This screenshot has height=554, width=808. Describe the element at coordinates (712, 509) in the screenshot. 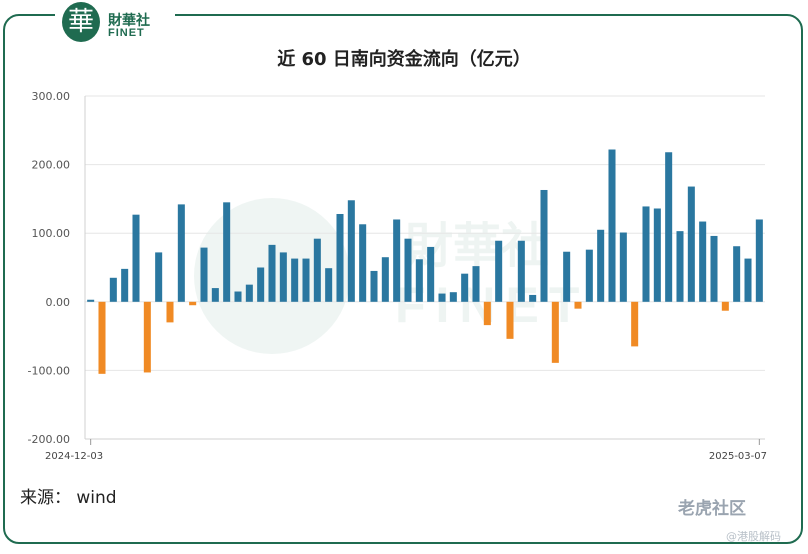

I see `tiger-community-watermark: 老虎社区` at that location.